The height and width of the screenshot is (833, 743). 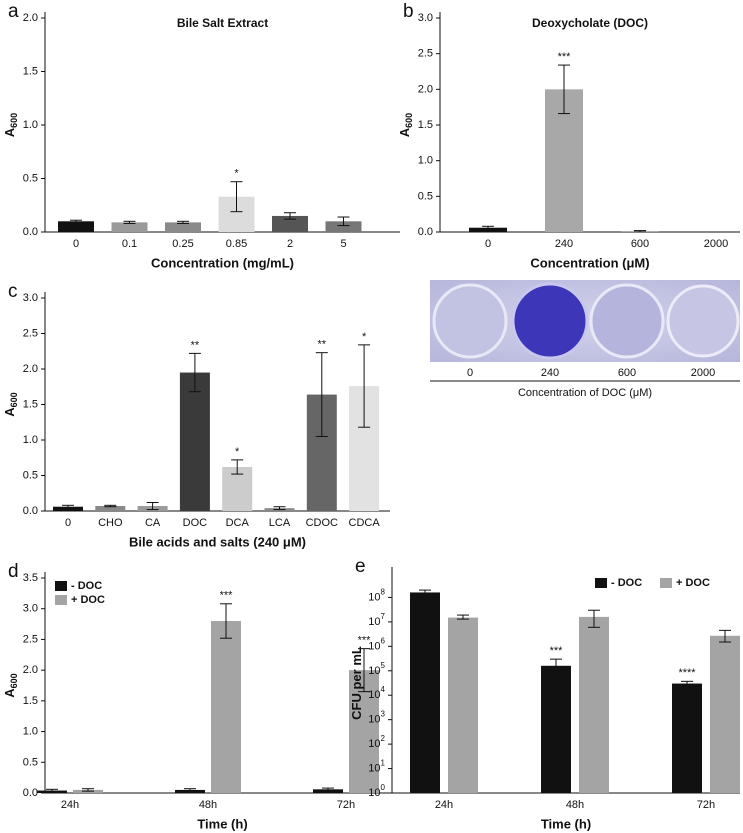 I want to click on x-tick-label: 240, so click(x=564, y=244).